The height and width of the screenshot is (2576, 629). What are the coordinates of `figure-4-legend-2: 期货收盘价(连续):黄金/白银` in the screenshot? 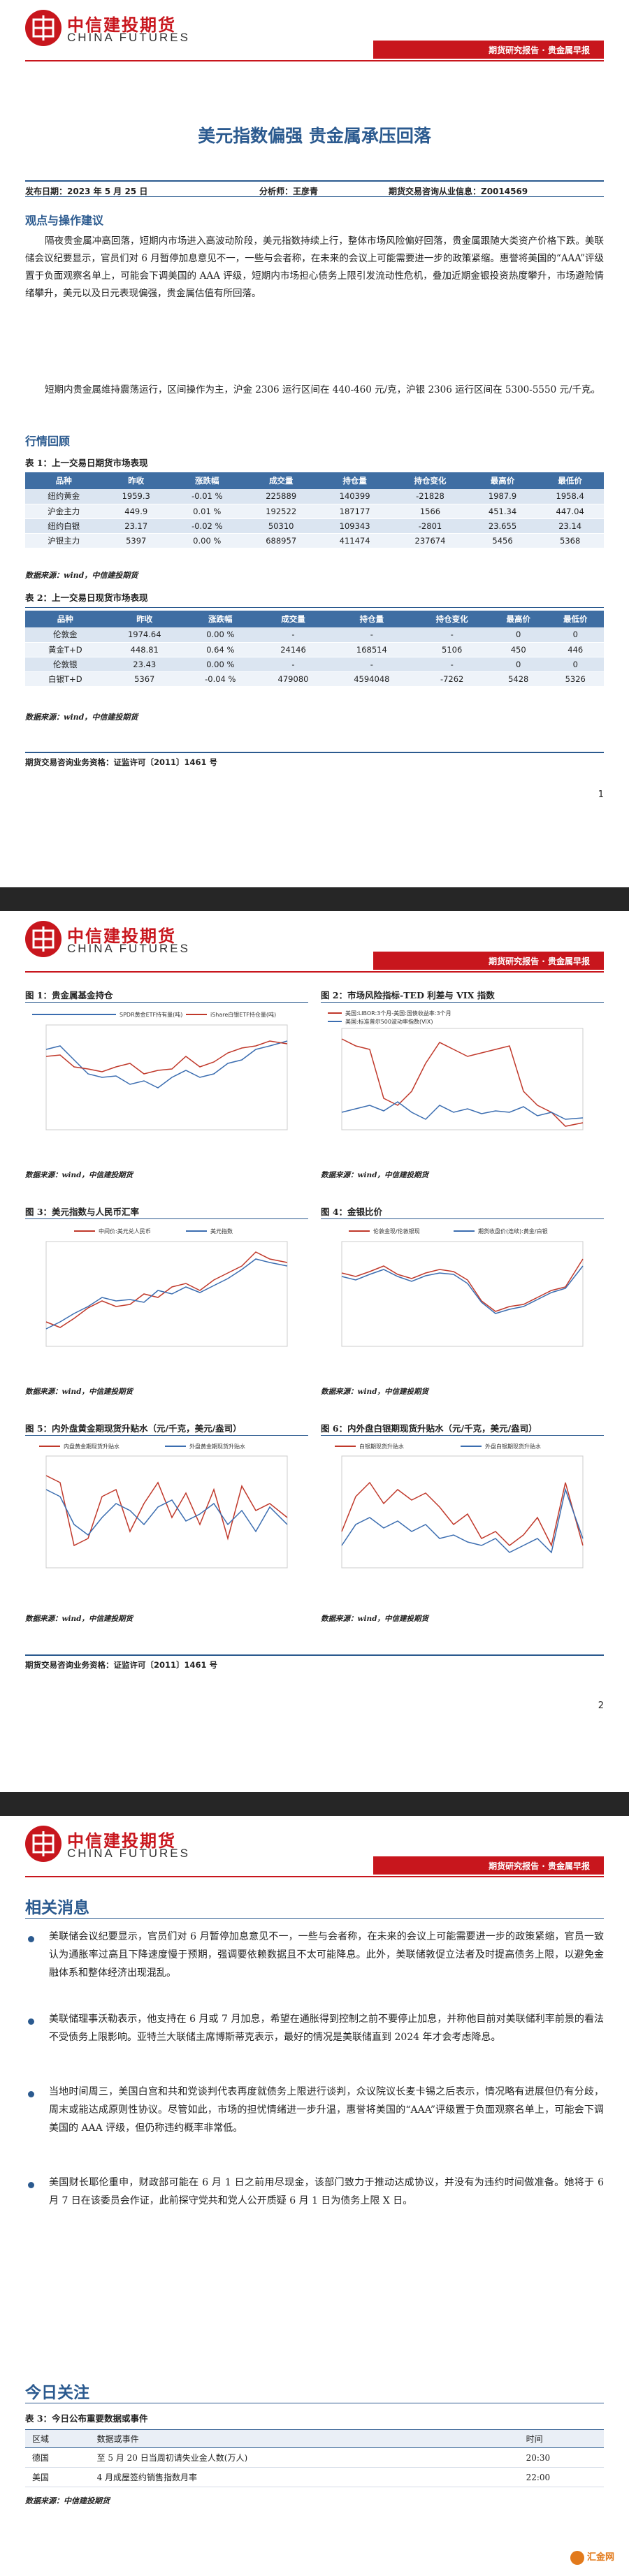 It's located at (513, 1231).